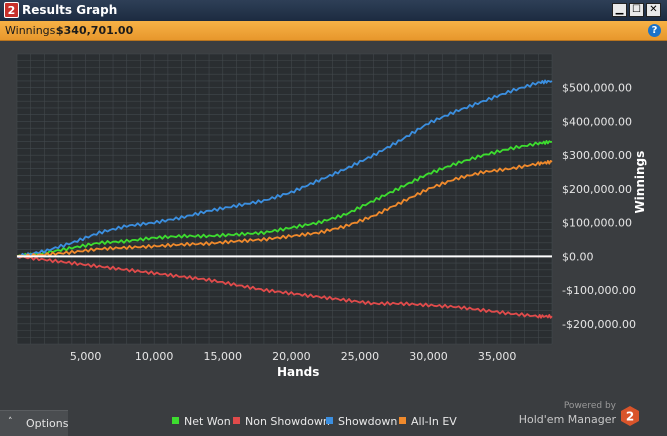 The height and width of the screenshot is (436, 667). What do you see at coordinates (360, 356) in the screenshot?
I see `x-tick-label: 25,000` at bounding box center [360, 356].